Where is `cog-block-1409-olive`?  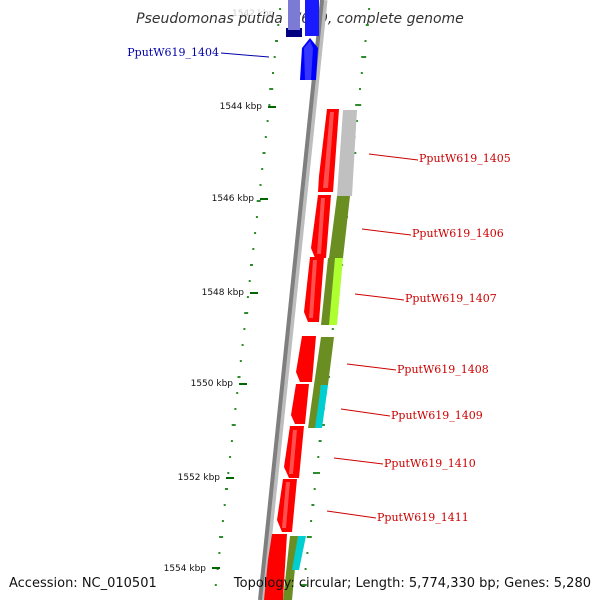 cog-block-1409-olive is located at coordinates (314, 406).